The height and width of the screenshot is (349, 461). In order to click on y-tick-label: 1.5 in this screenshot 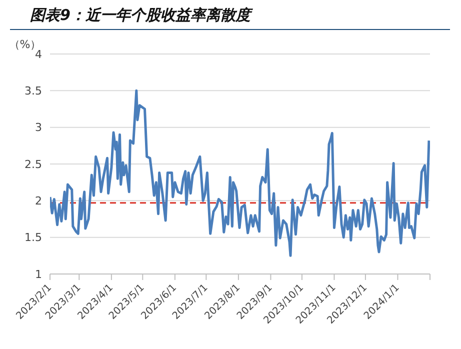, I will do `click(33, 237)`.